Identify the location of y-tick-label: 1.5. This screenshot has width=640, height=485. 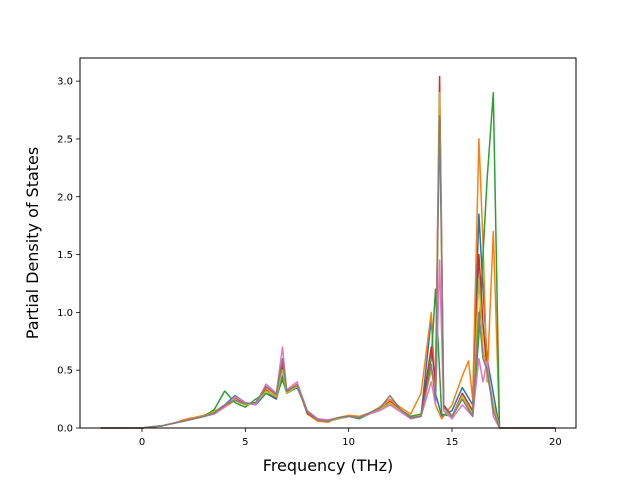
(65, 255).